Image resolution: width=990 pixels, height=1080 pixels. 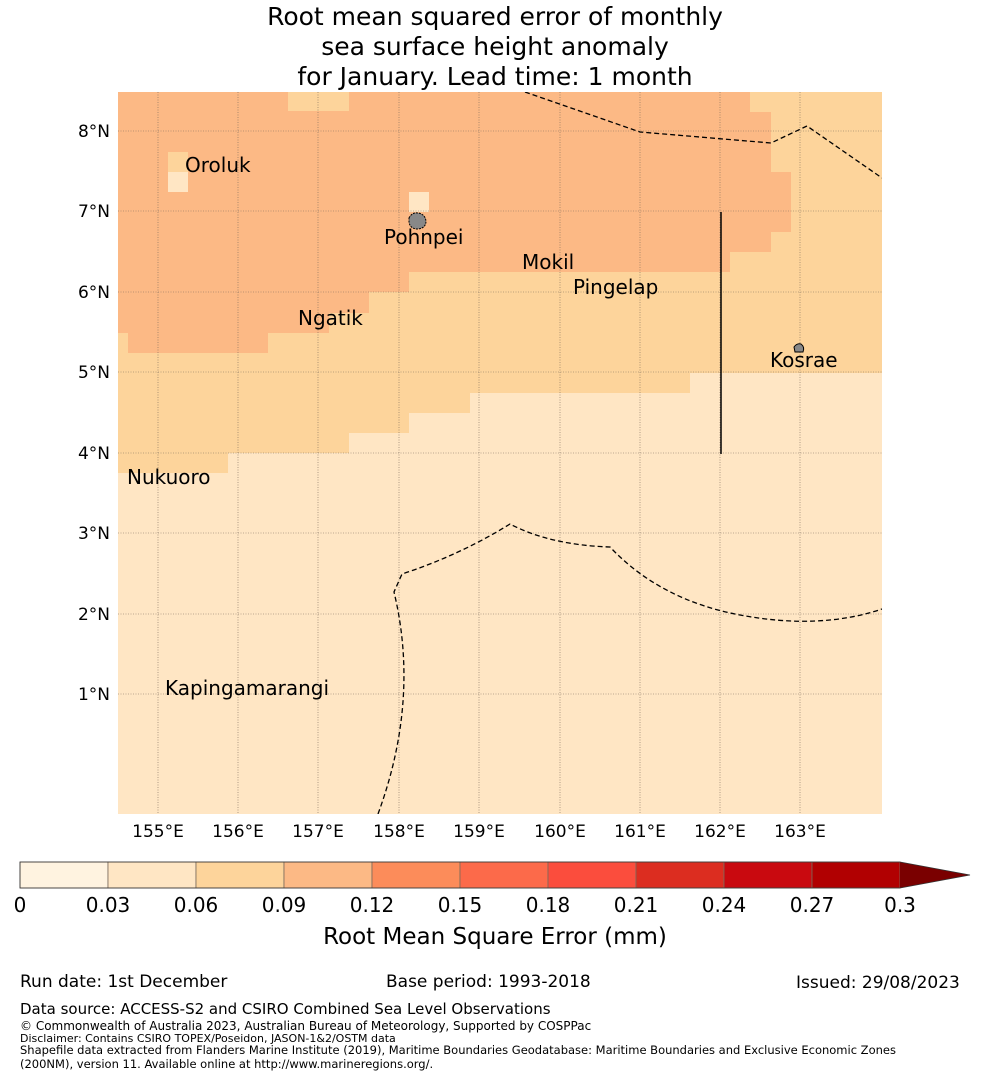 I want to click on lat-labels: 8°N 7°N 6°N 5°N 4°N 3°N 2°N 1°N, so click(x=94, y=413).